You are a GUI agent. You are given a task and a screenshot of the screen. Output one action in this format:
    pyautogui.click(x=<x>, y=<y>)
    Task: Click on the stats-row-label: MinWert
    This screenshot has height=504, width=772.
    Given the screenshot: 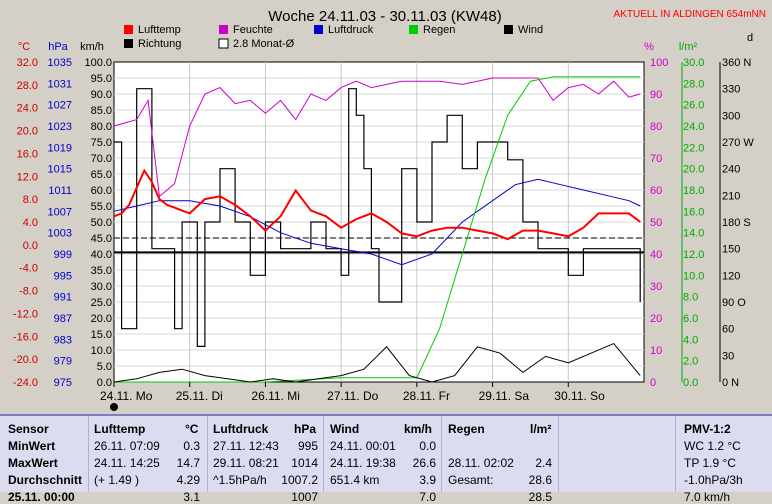 What is the action you would take?
    pyautogui.click(x=32, y=446)
    